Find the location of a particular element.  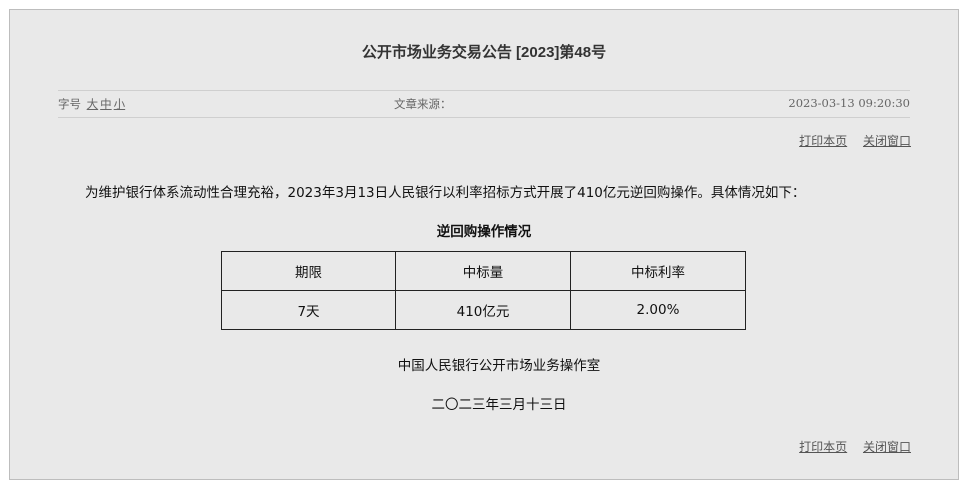

signature-org: 中国人民银行公开市场业务操作室 is located at coordinates (499, 366).